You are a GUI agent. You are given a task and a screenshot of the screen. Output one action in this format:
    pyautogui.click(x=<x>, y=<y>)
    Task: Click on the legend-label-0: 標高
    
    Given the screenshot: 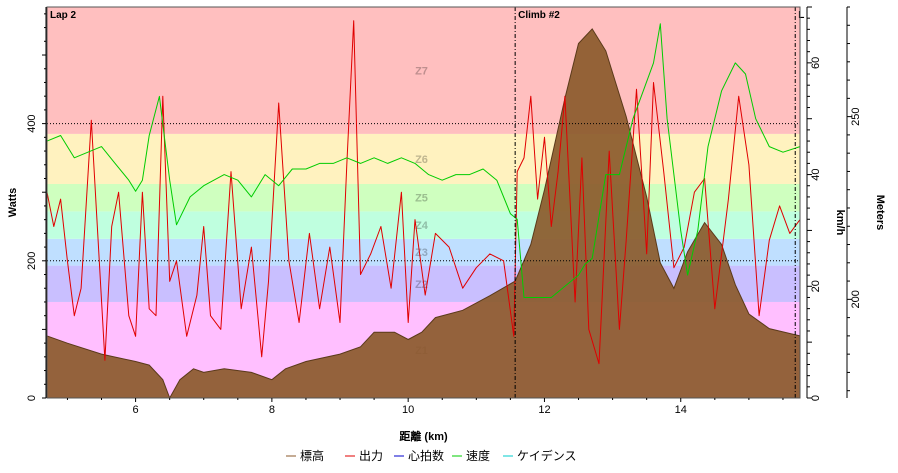 What is the action you would take?
    pyautogui.click(x=312, y=455)
    